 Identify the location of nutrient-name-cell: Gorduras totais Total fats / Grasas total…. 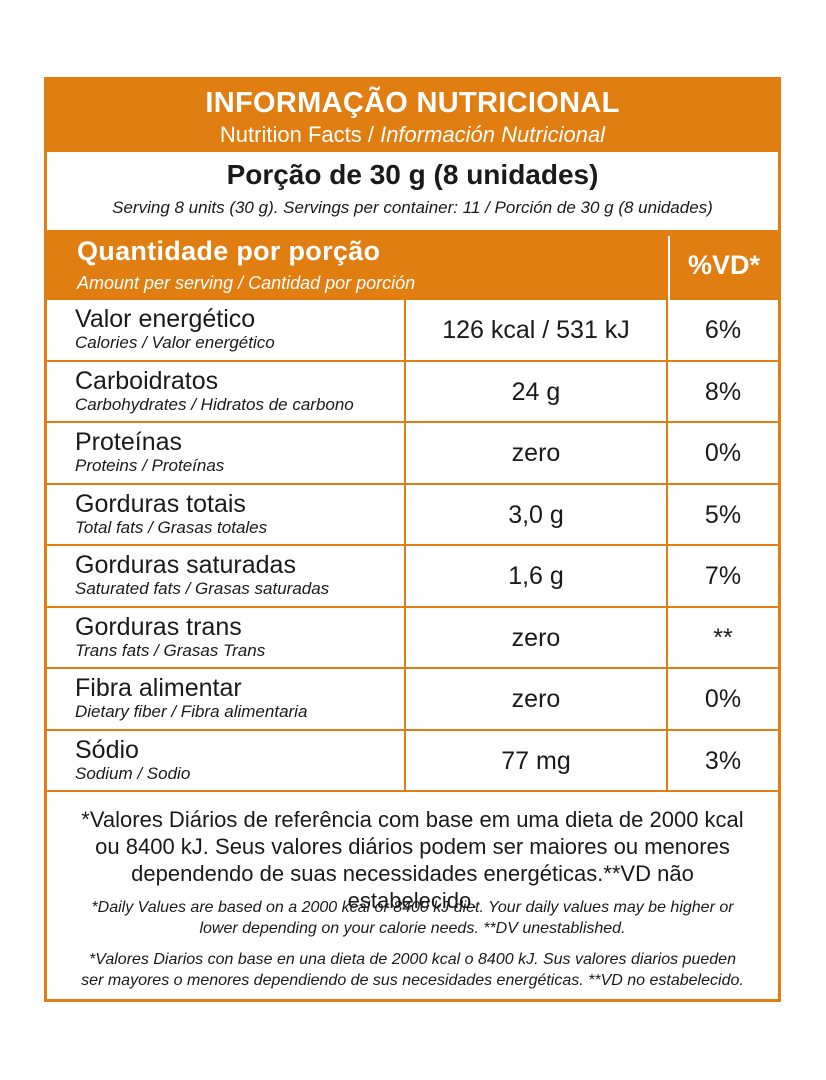
(235, 514).